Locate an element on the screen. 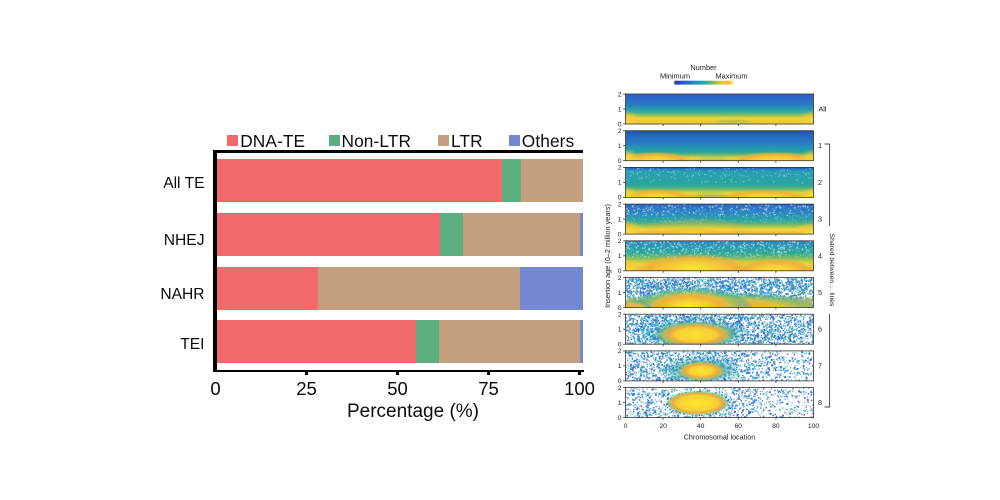 The height and width of the screenshot is (500, 1000). svg-text:Insertion age (0–2 million yea: Insertion age (0–2 million years) is located at coordinates (607, 256).